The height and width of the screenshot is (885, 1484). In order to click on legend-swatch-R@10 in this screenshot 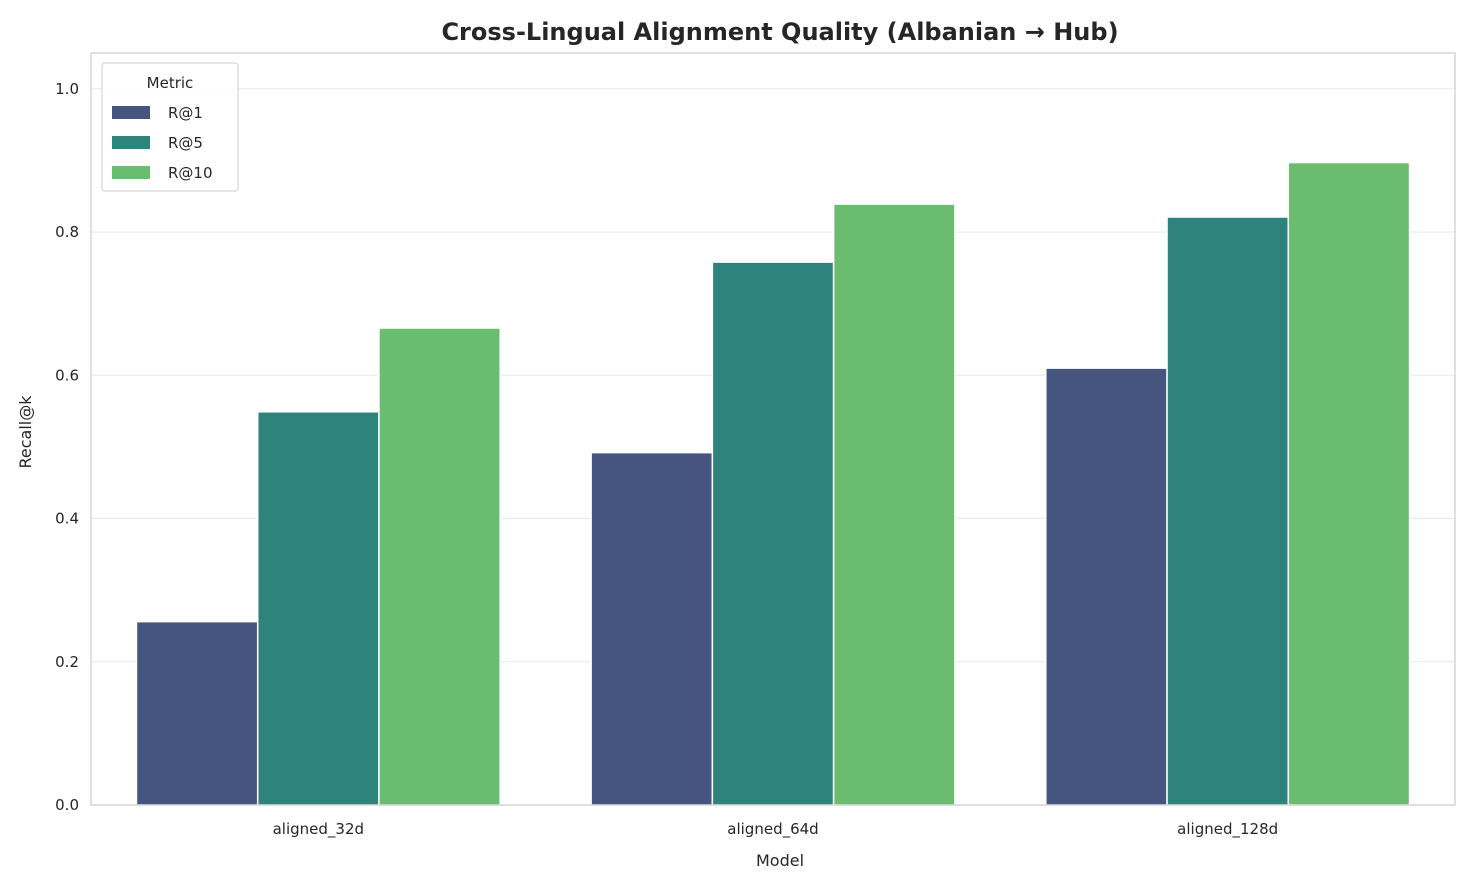, I will do `click(131, 172)`.